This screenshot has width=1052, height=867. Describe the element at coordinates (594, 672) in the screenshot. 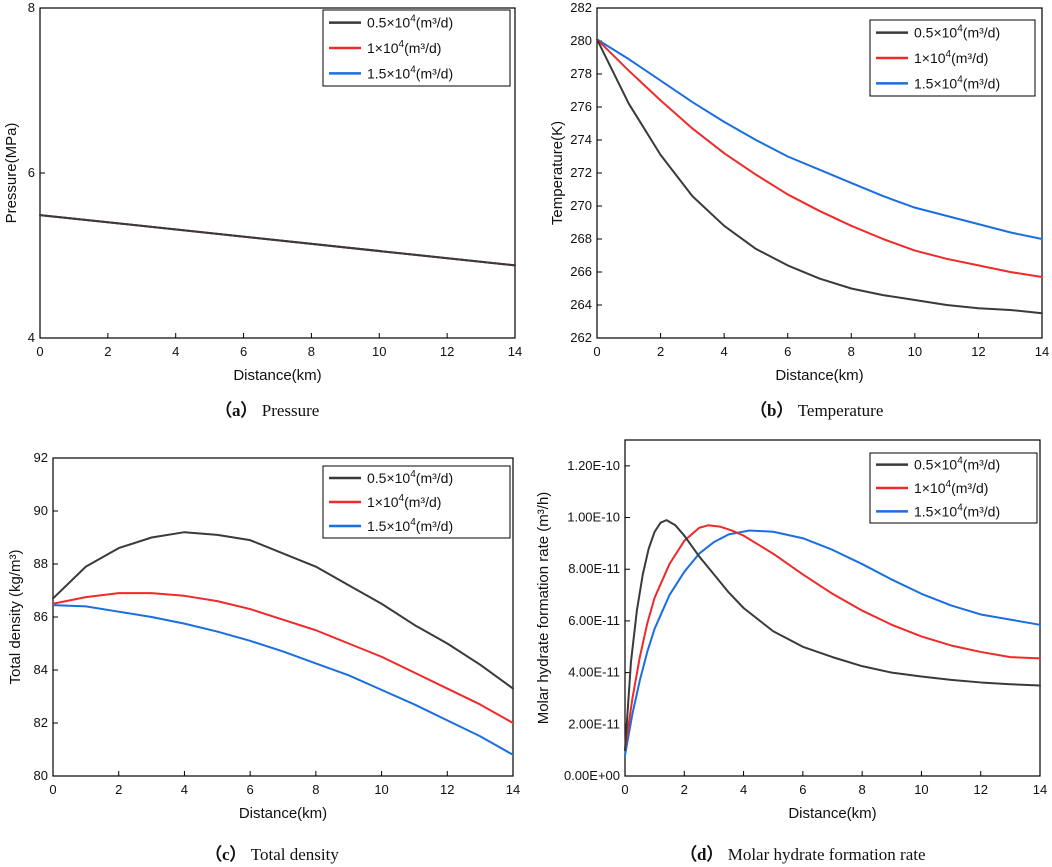

I see `y-tick-label: 4.00E-11` at that location.